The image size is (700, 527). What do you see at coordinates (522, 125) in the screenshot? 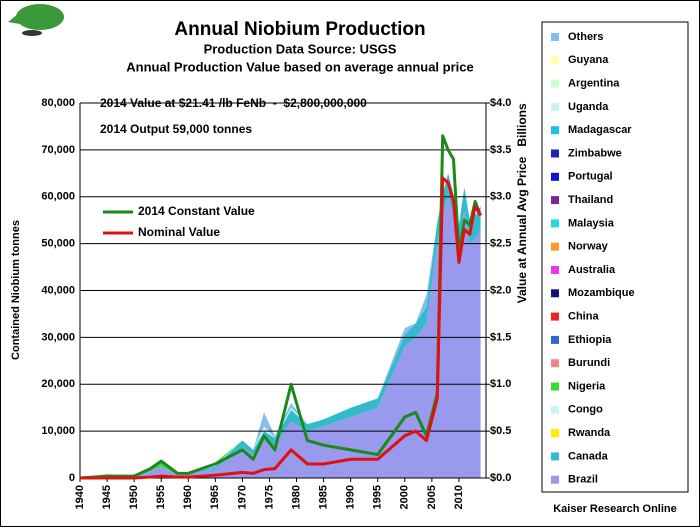
I see `y2-unit: Billions` at bounding box center [522, 125].